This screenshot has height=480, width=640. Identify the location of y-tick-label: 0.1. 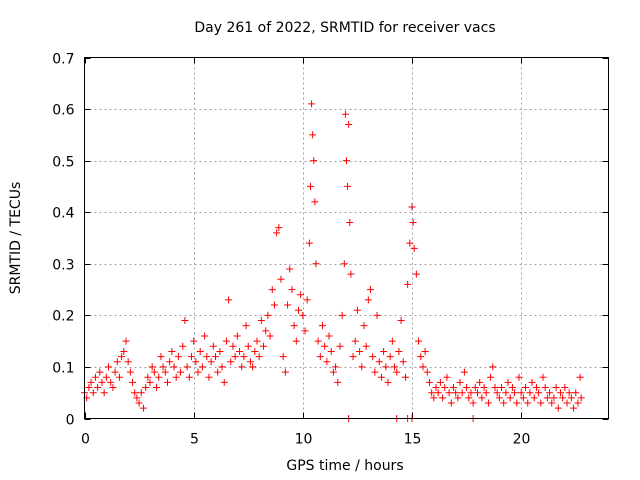
(63, 369).